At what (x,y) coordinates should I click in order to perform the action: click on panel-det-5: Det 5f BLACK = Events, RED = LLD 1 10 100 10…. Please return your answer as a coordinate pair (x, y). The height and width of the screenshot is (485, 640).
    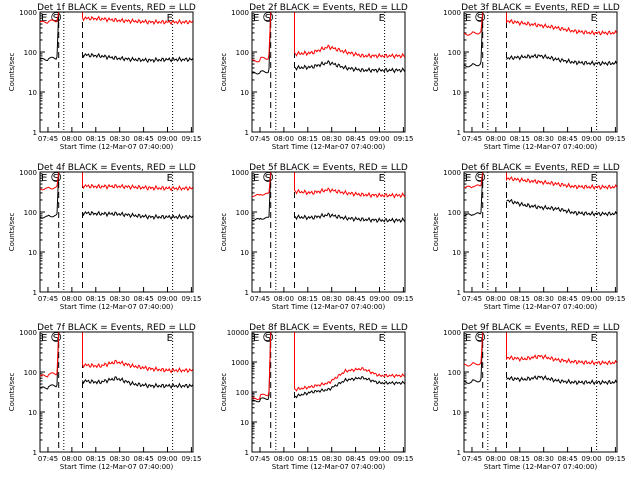
    Looking at the image, I should click on (317, 237).